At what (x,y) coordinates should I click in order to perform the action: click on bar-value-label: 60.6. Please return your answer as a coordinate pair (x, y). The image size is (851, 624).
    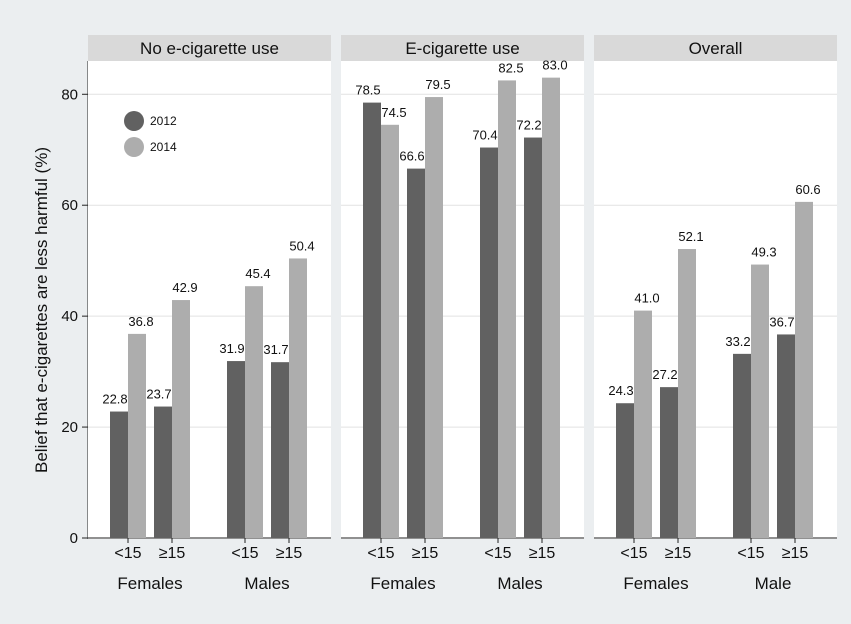
    Looking at the image, I should click on (807, 189).